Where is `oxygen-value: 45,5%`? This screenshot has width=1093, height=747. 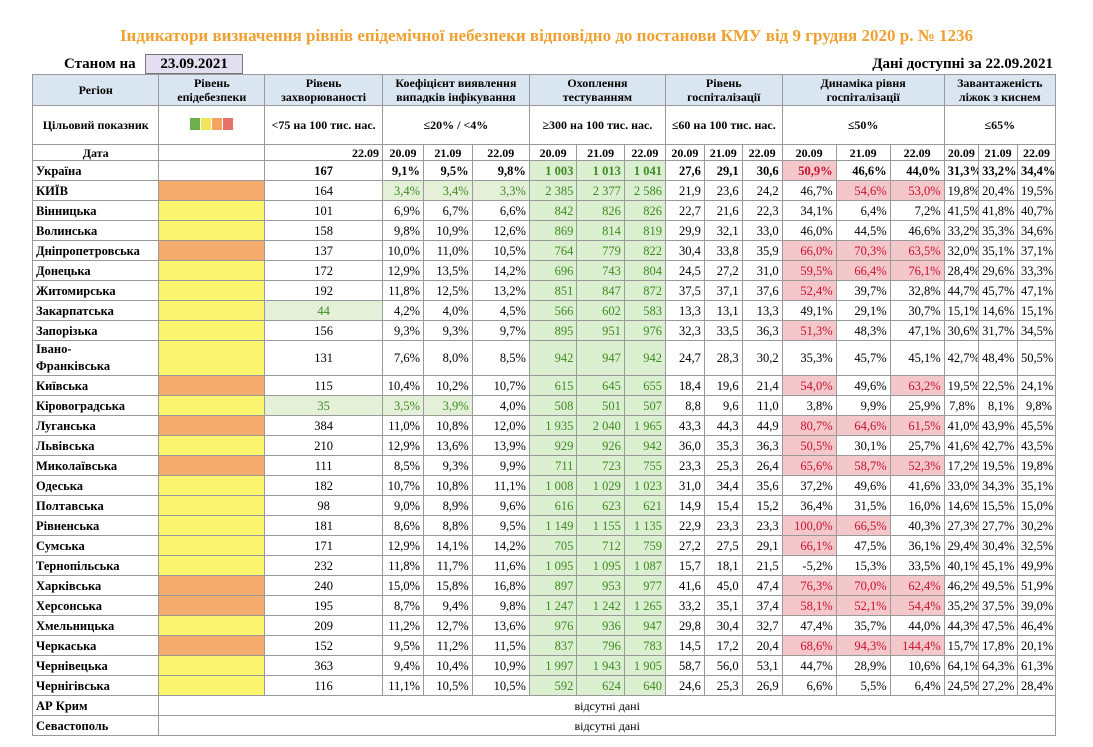
oxygen-value: 45,5% is located at coordinates (1036, 425).